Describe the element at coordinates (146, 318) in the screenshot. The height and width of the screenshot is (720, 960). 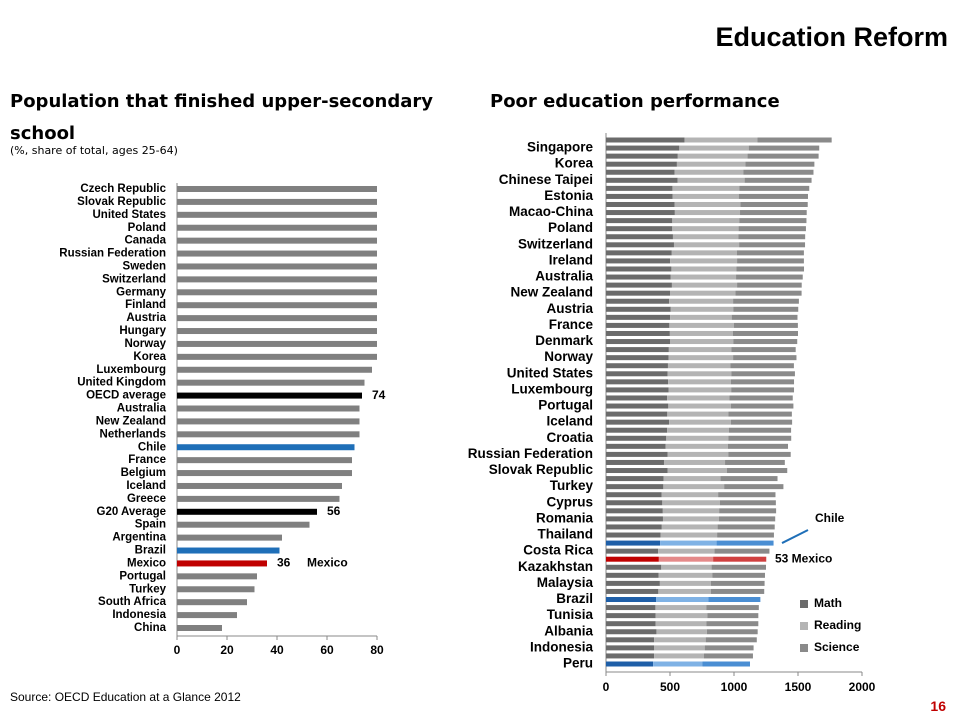
I see `y-tick-label: Austria` at that location.